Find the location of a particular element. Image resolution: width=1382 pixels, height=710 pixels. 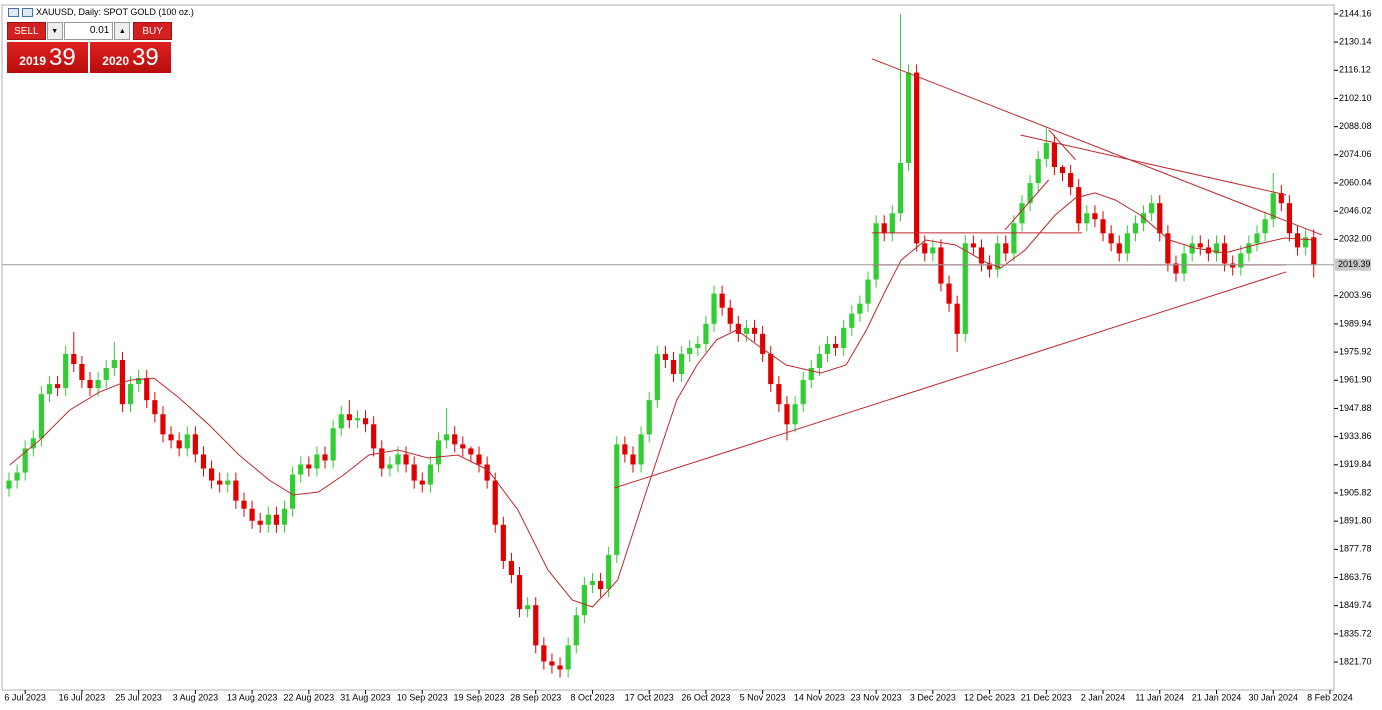

order-row: SELL ▼ 0.01 ▲ BUY is located at coordinates (89, 31).